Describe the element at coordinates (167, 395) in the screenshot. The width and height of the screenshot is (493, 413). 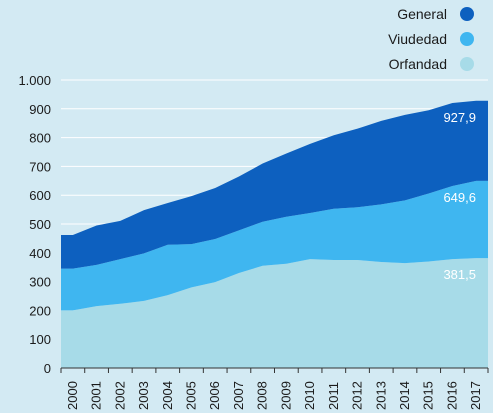
I see `x-tick-label: 2004` at that location.